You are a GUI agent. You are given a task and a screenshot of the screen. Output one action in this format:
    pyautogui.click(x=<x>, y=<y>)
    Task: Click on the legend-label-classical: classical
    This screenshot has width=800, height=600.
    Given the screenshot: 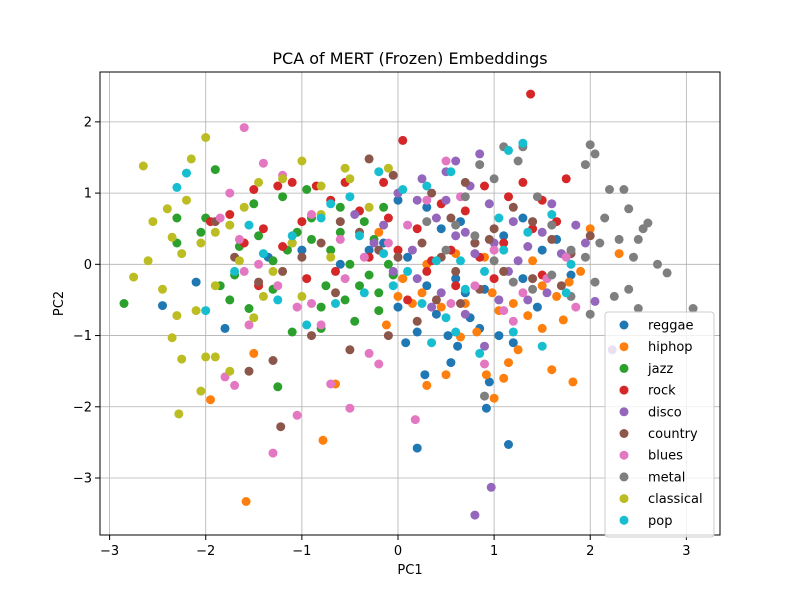 What is the action you would take?
    pyautogui.click(x=675, y=499)
    